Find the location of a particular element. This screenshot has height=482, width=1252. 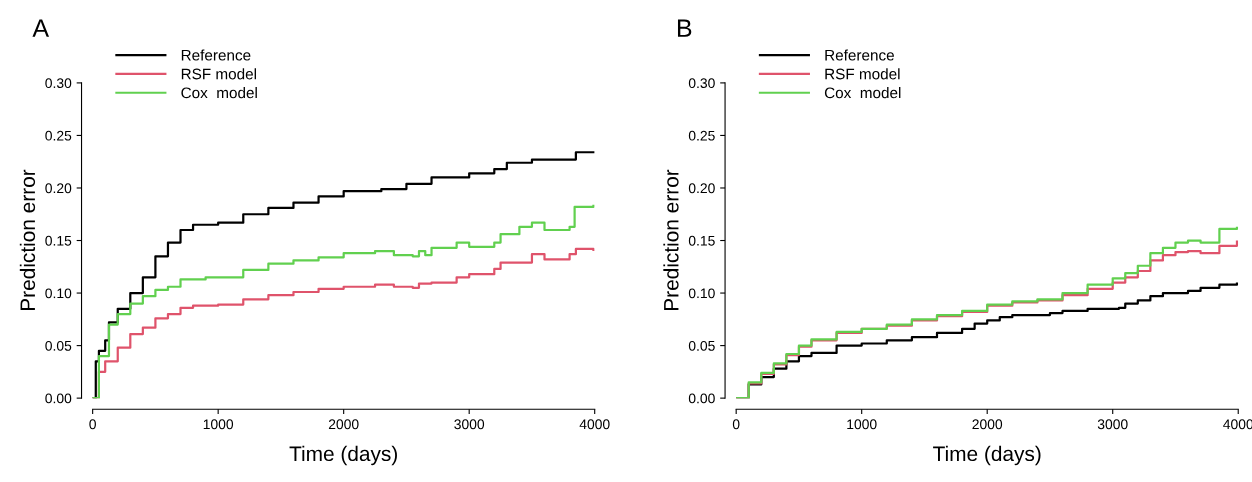

x-tick-label: 4000 is located at coordinates (594, 424).